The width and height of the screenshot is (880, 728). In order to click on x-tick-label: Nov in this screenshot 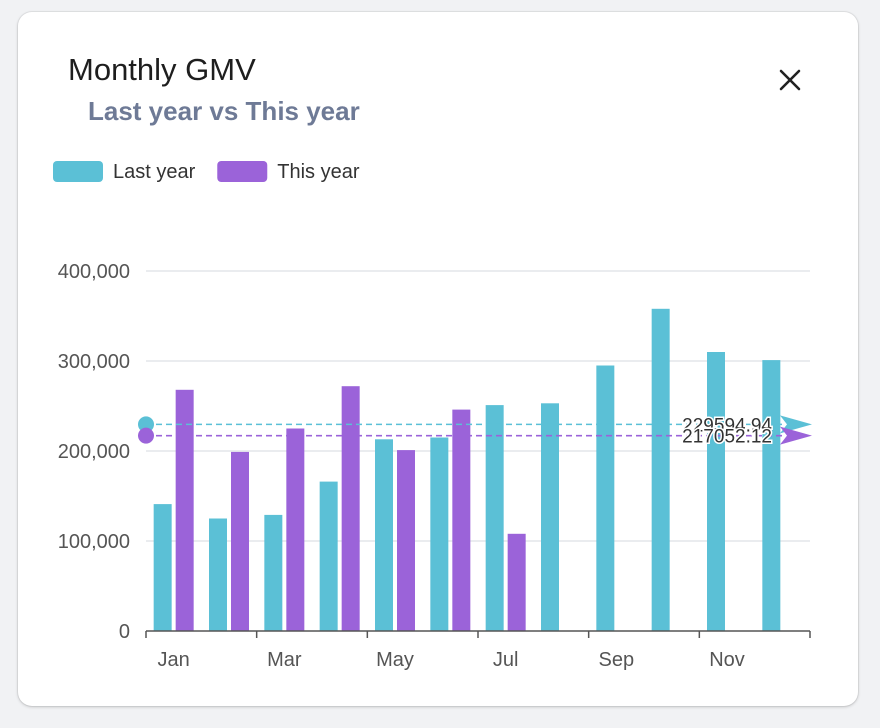, I will do `click(727, 660)`.